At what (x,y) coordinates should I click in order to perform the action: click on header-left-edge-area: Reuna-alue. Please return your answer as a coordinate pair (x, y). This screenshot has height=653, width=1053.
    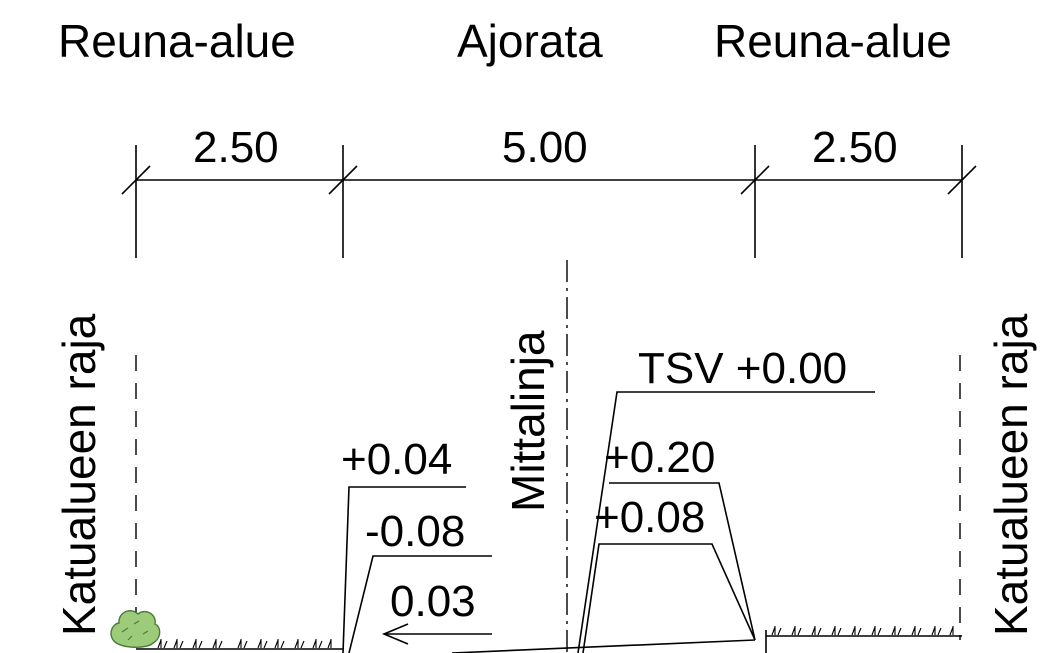
    Looking at the image, I should click on (177, 41).